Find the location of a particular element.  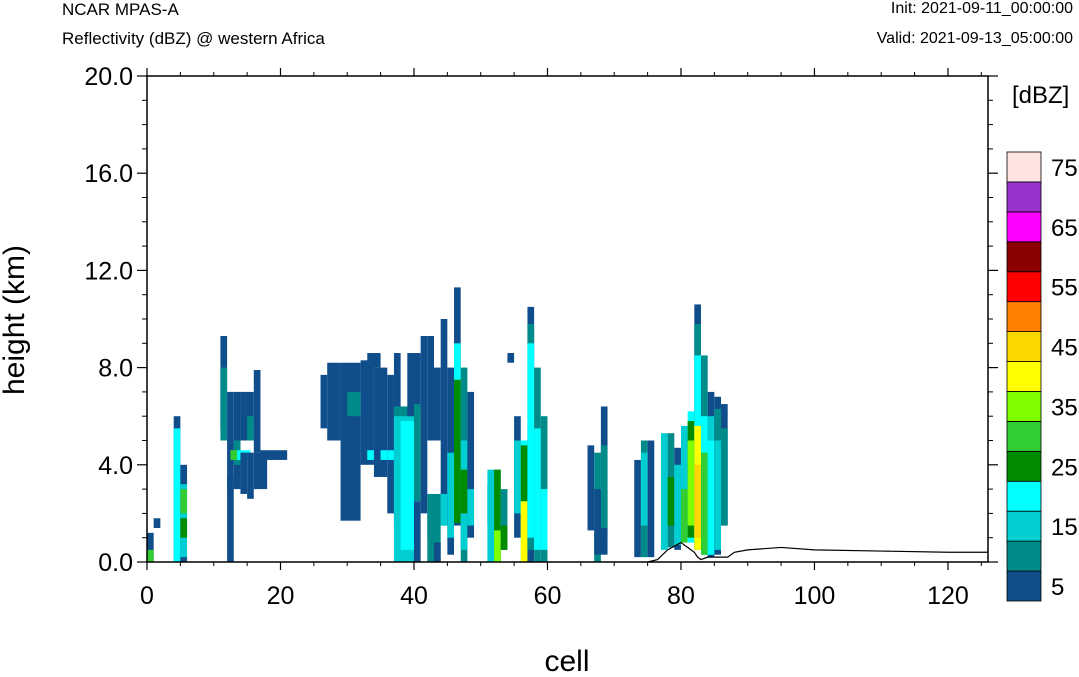

y-tick-label: 12.0 is located at coordinates (108, 271).